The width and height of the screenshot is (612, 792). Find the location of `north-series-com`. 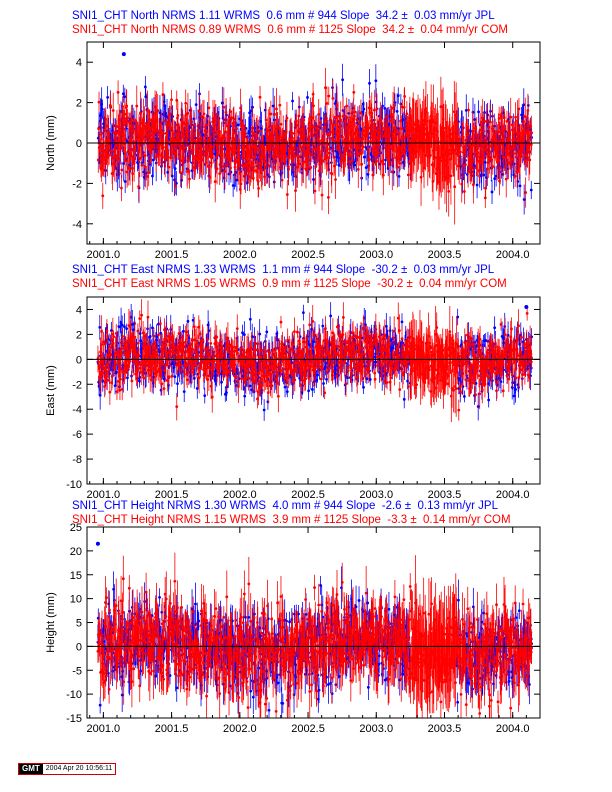

north-series-com is located at coordinates (315, 146).